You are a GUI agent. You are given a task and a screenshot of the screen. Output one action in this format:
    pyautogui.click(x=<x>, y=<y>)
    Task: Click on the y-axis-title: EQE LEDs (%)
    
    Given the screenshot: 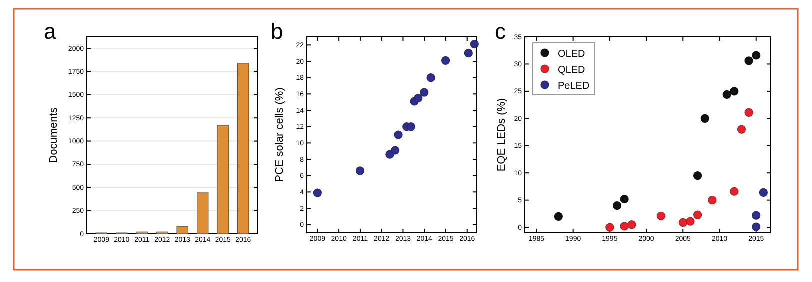 What is the action you would take?
    pyautogui.click(x=502, y=135)
    